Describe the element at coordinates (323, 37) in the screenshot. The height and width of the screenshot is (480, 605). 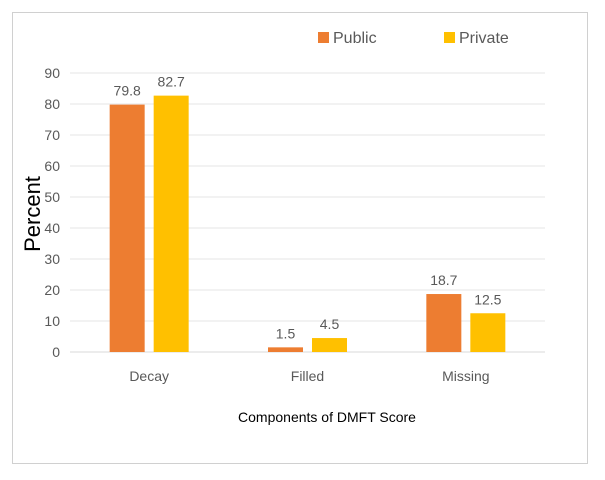
I see `legend-swatch-public` at that location.